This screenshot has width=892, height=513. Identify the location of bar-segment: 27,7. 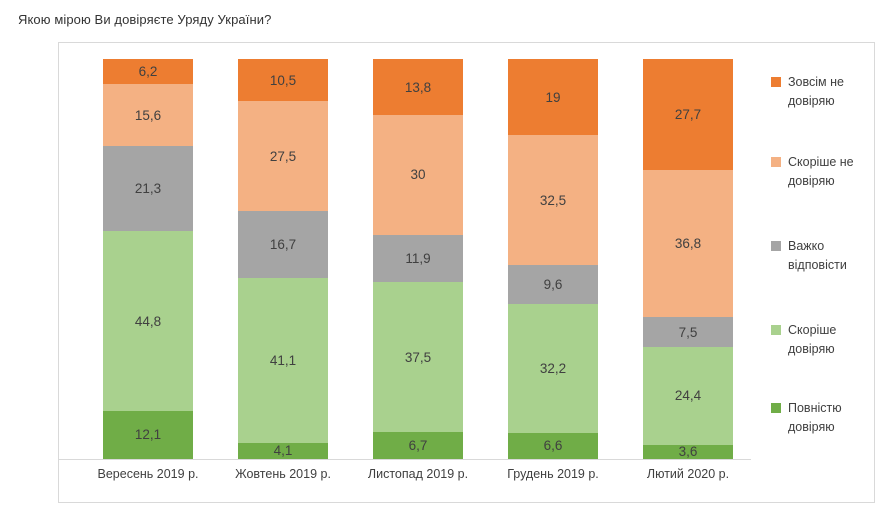
(688, 114).